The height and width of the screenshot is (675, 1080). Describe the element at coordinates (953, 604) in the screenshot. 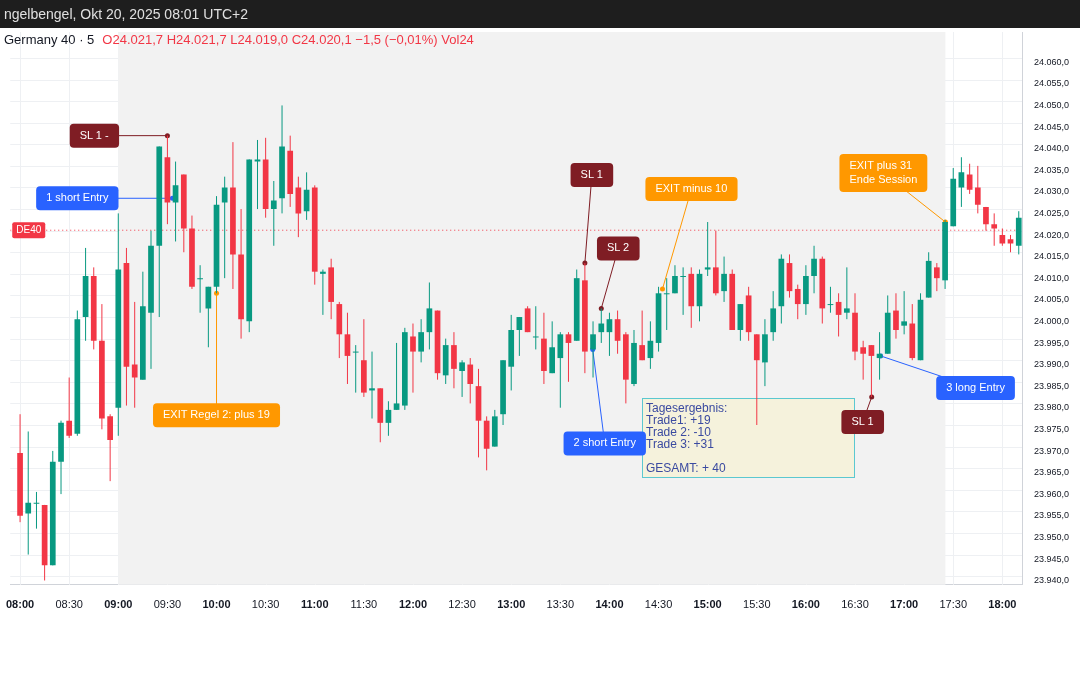

I see `x-tick-label: 17:30` at that location.